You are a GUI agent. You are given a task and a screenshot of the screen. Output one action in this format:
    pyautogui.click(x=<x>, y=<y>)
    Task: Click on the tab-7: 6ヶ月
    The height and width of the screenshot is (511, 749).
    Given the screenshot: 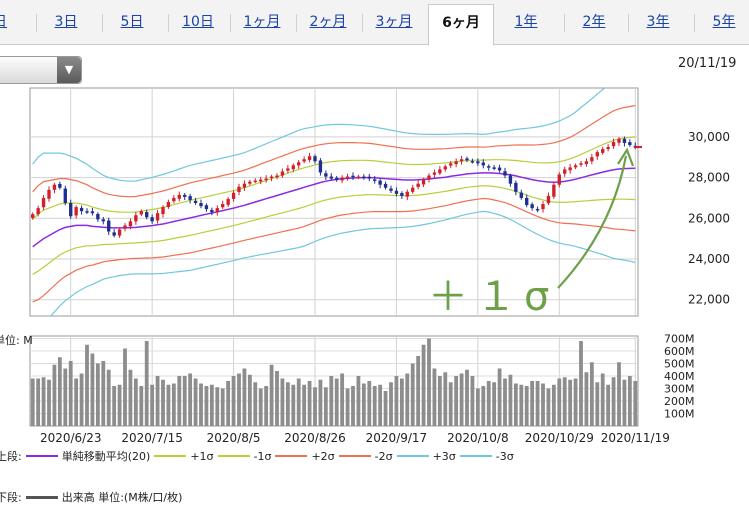 What is the action you would take?
    pyautogui.click(x=461, y=25)
    